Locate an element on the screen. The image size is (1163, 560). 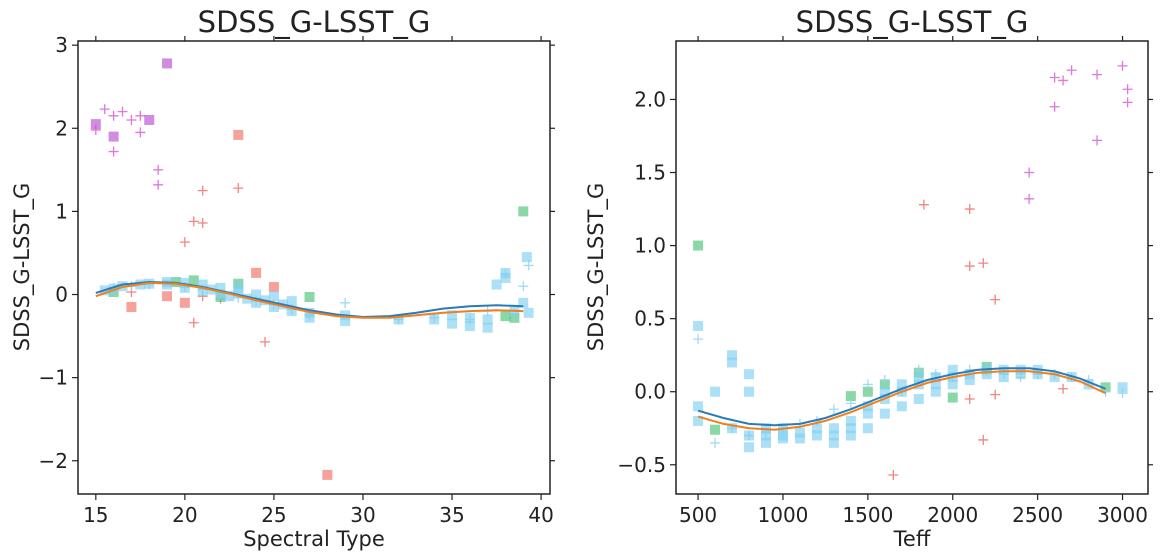
x-tick-label: 20 is located at coordinates (184, 515).